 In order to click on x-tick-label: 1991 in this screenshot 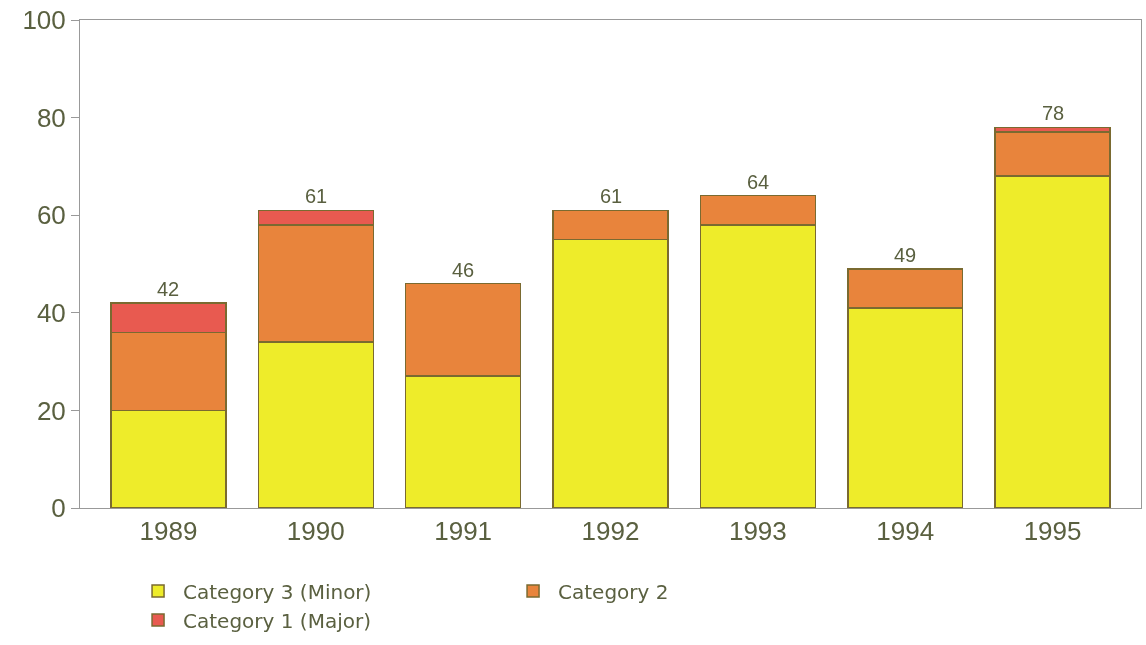, I will do `click(463, 531)`.